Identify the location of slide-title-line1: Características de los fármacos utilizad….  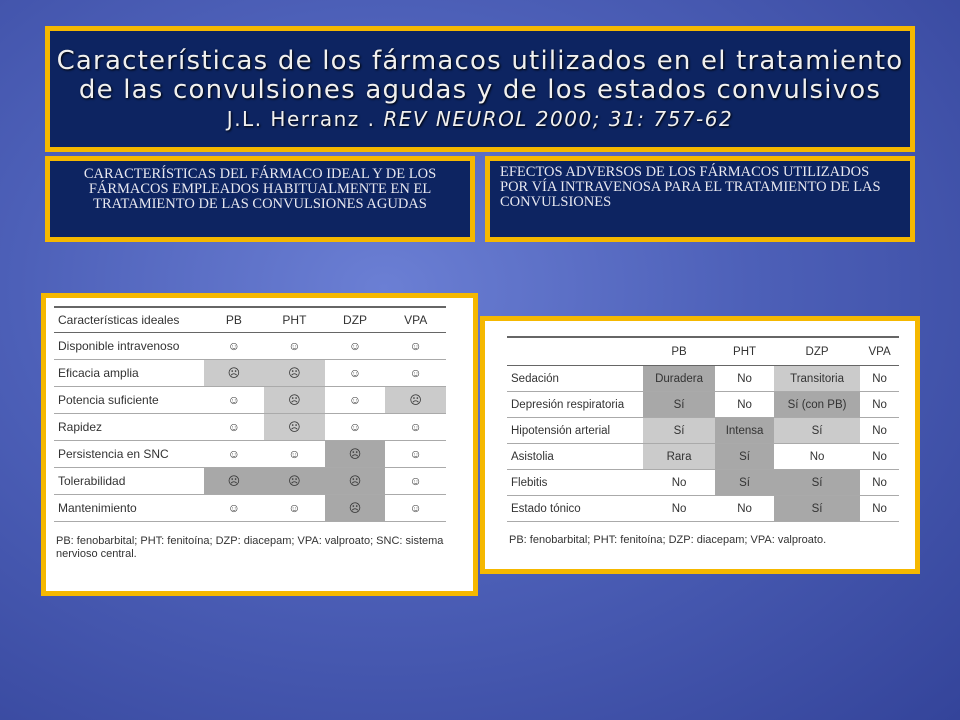
(480, 61).